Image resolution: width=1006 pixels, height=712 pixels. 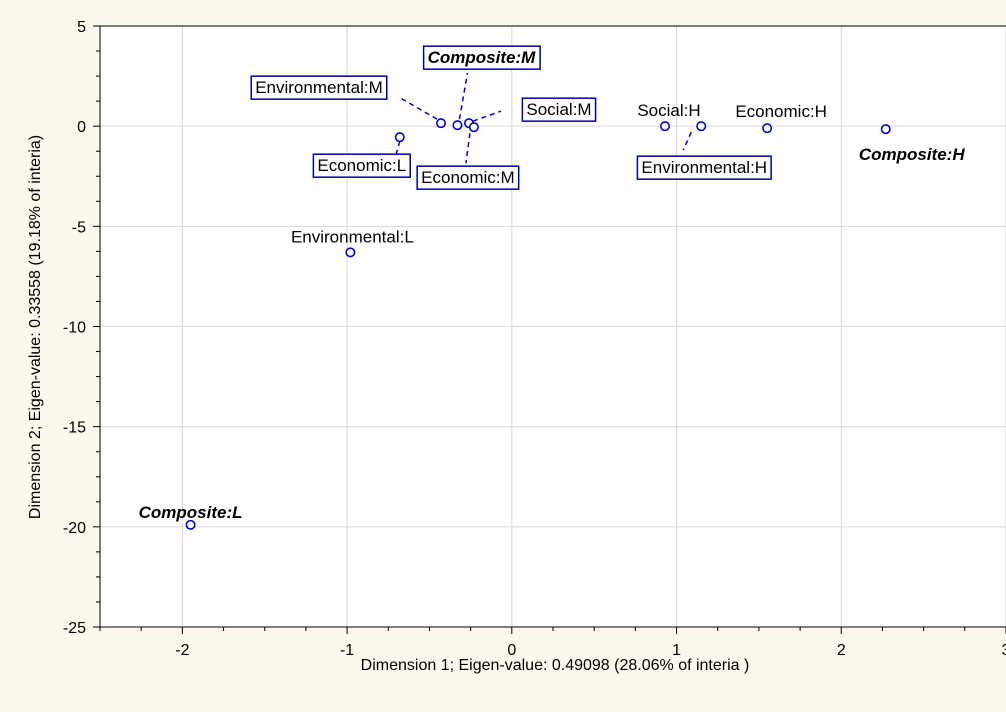 I want to click on point-label-group: Social:M, so click(x=534, y=109).